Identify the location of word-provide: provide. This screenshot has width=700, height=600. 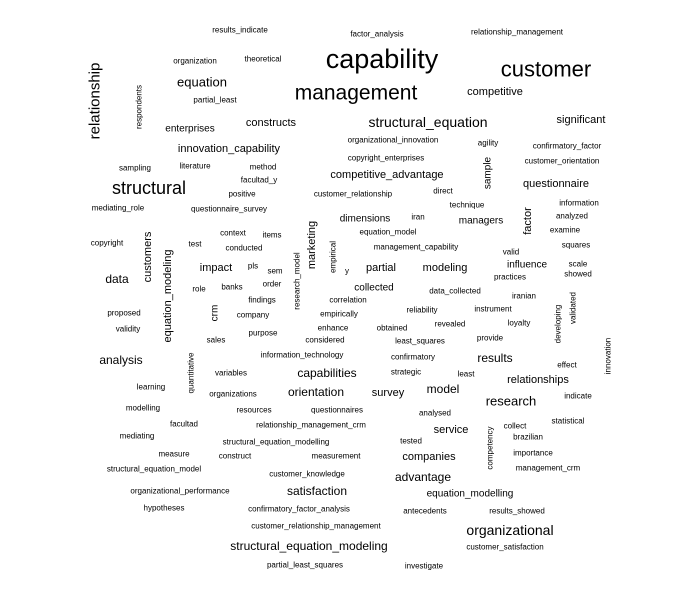
(490, 338).